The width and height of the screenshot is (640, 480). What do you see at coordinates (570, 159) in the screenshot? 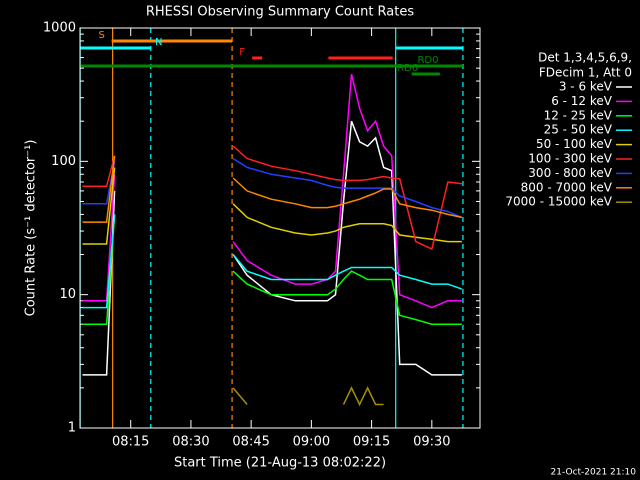
I see `legend-label: 100 - 300 keV` at bounding box center [570, 159].